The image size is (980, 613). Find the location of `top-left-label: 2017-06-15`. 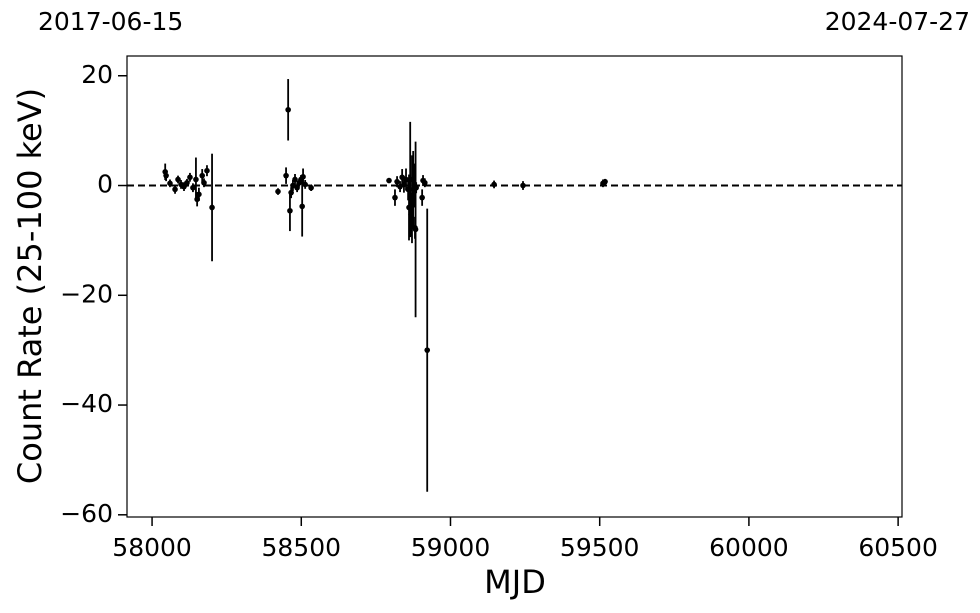

top-left-label: 2017-06-15 is located at coordinates (110, 21).